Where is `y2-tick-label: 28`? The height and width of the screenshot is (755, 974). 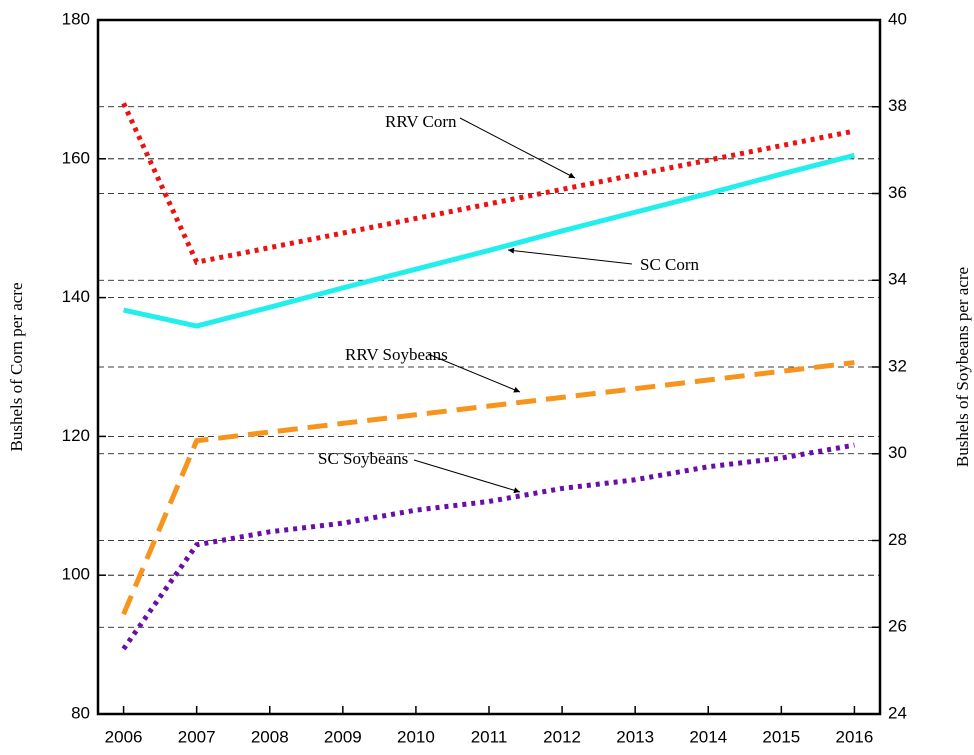 y2-tick-label: 28 is located at coordinates (897, 539).